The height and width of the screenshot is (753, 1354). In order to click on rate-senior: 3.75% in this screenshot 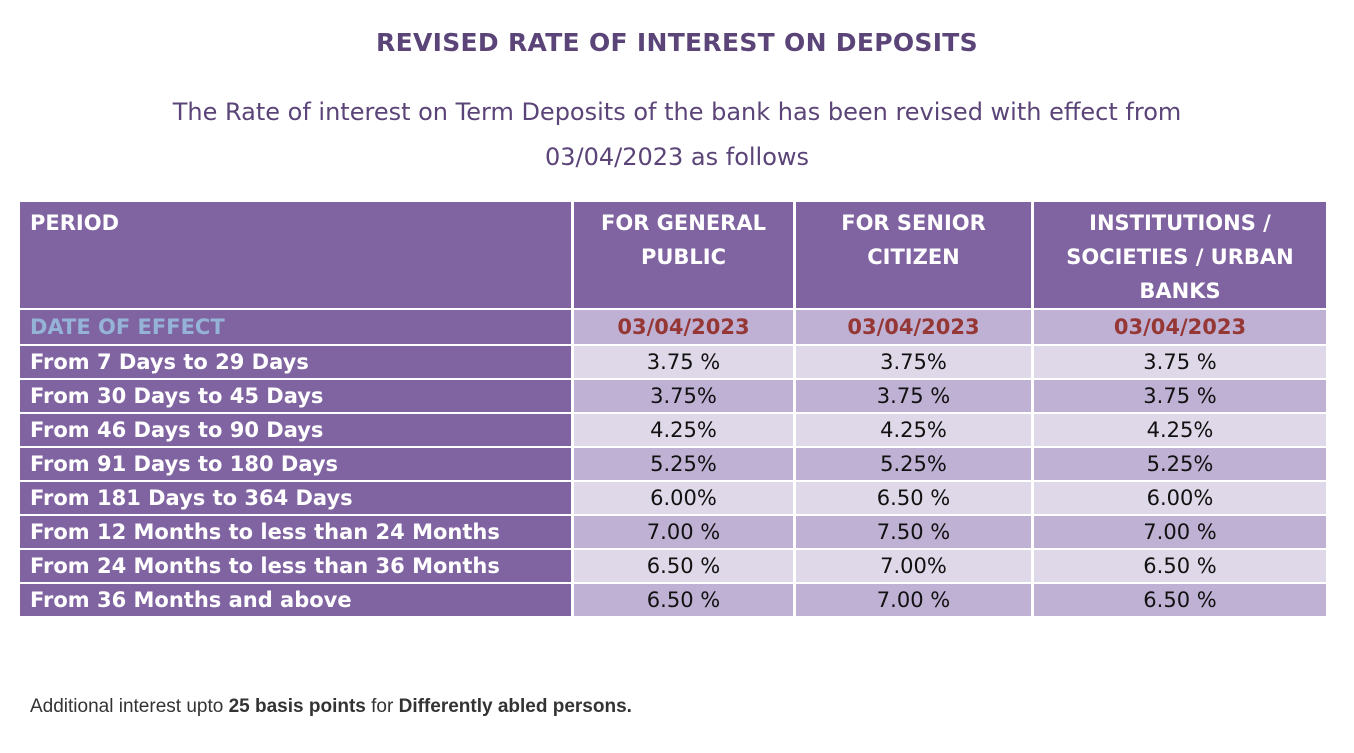, I will do `click(913, 362)`.